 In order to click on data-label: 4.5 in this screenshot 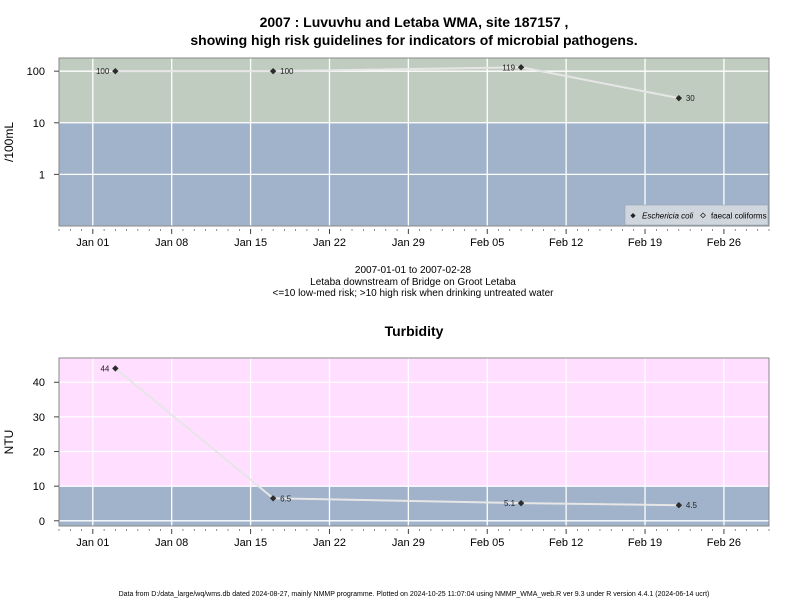, I will do `click(692, 505)`.